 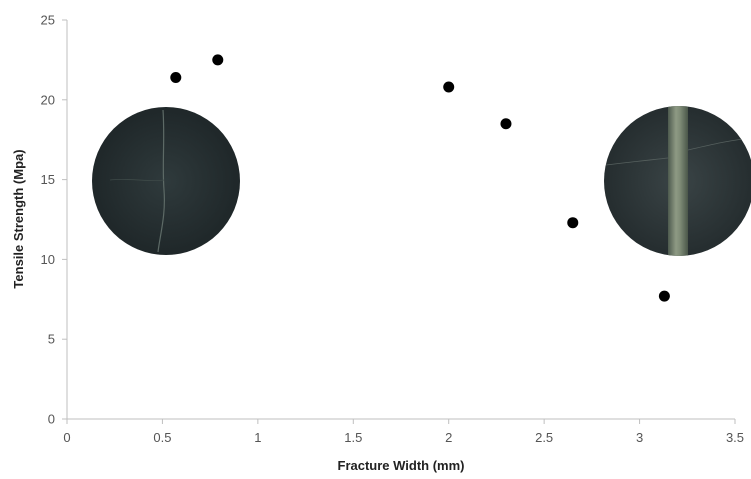 What do you see at coordinates (66, 437) in the screenshot?
I see `x-tick-label: 0` at bounding box center [66, 437].